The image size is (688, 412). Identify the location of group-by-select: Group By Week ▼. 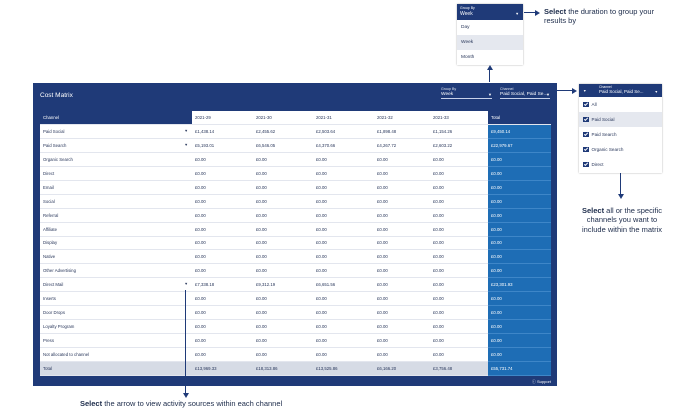
(466, 93).